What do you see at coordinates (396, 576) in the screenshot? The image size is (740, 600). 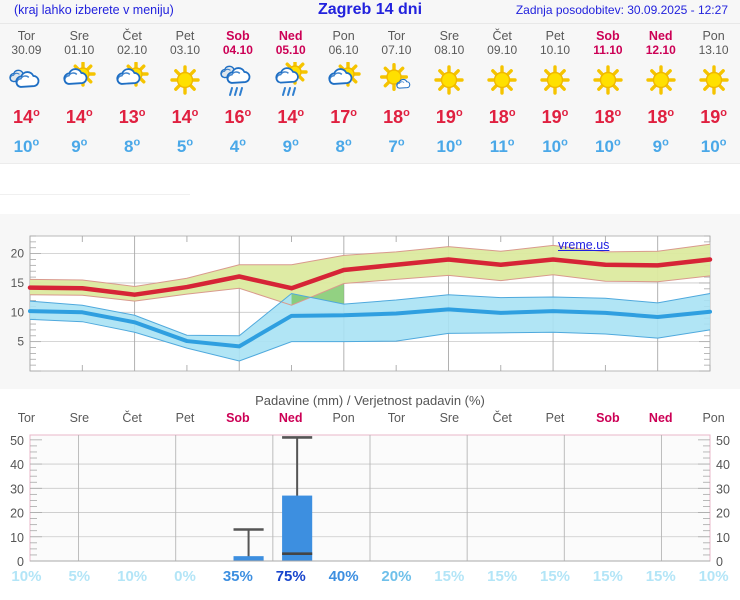 I see `precip-probability-7: 20%` at bounding box center [396, 576].